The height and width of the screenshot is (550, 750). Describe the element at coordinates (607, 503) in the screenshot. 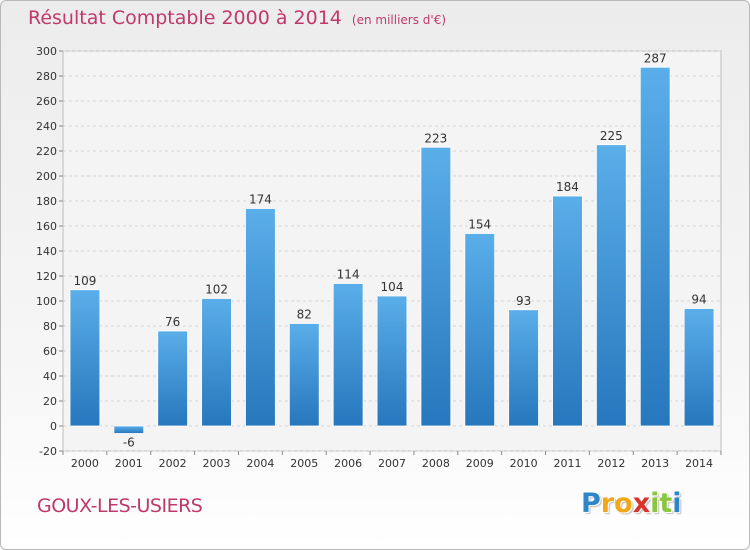

I see `logo-letter: r` at that location.